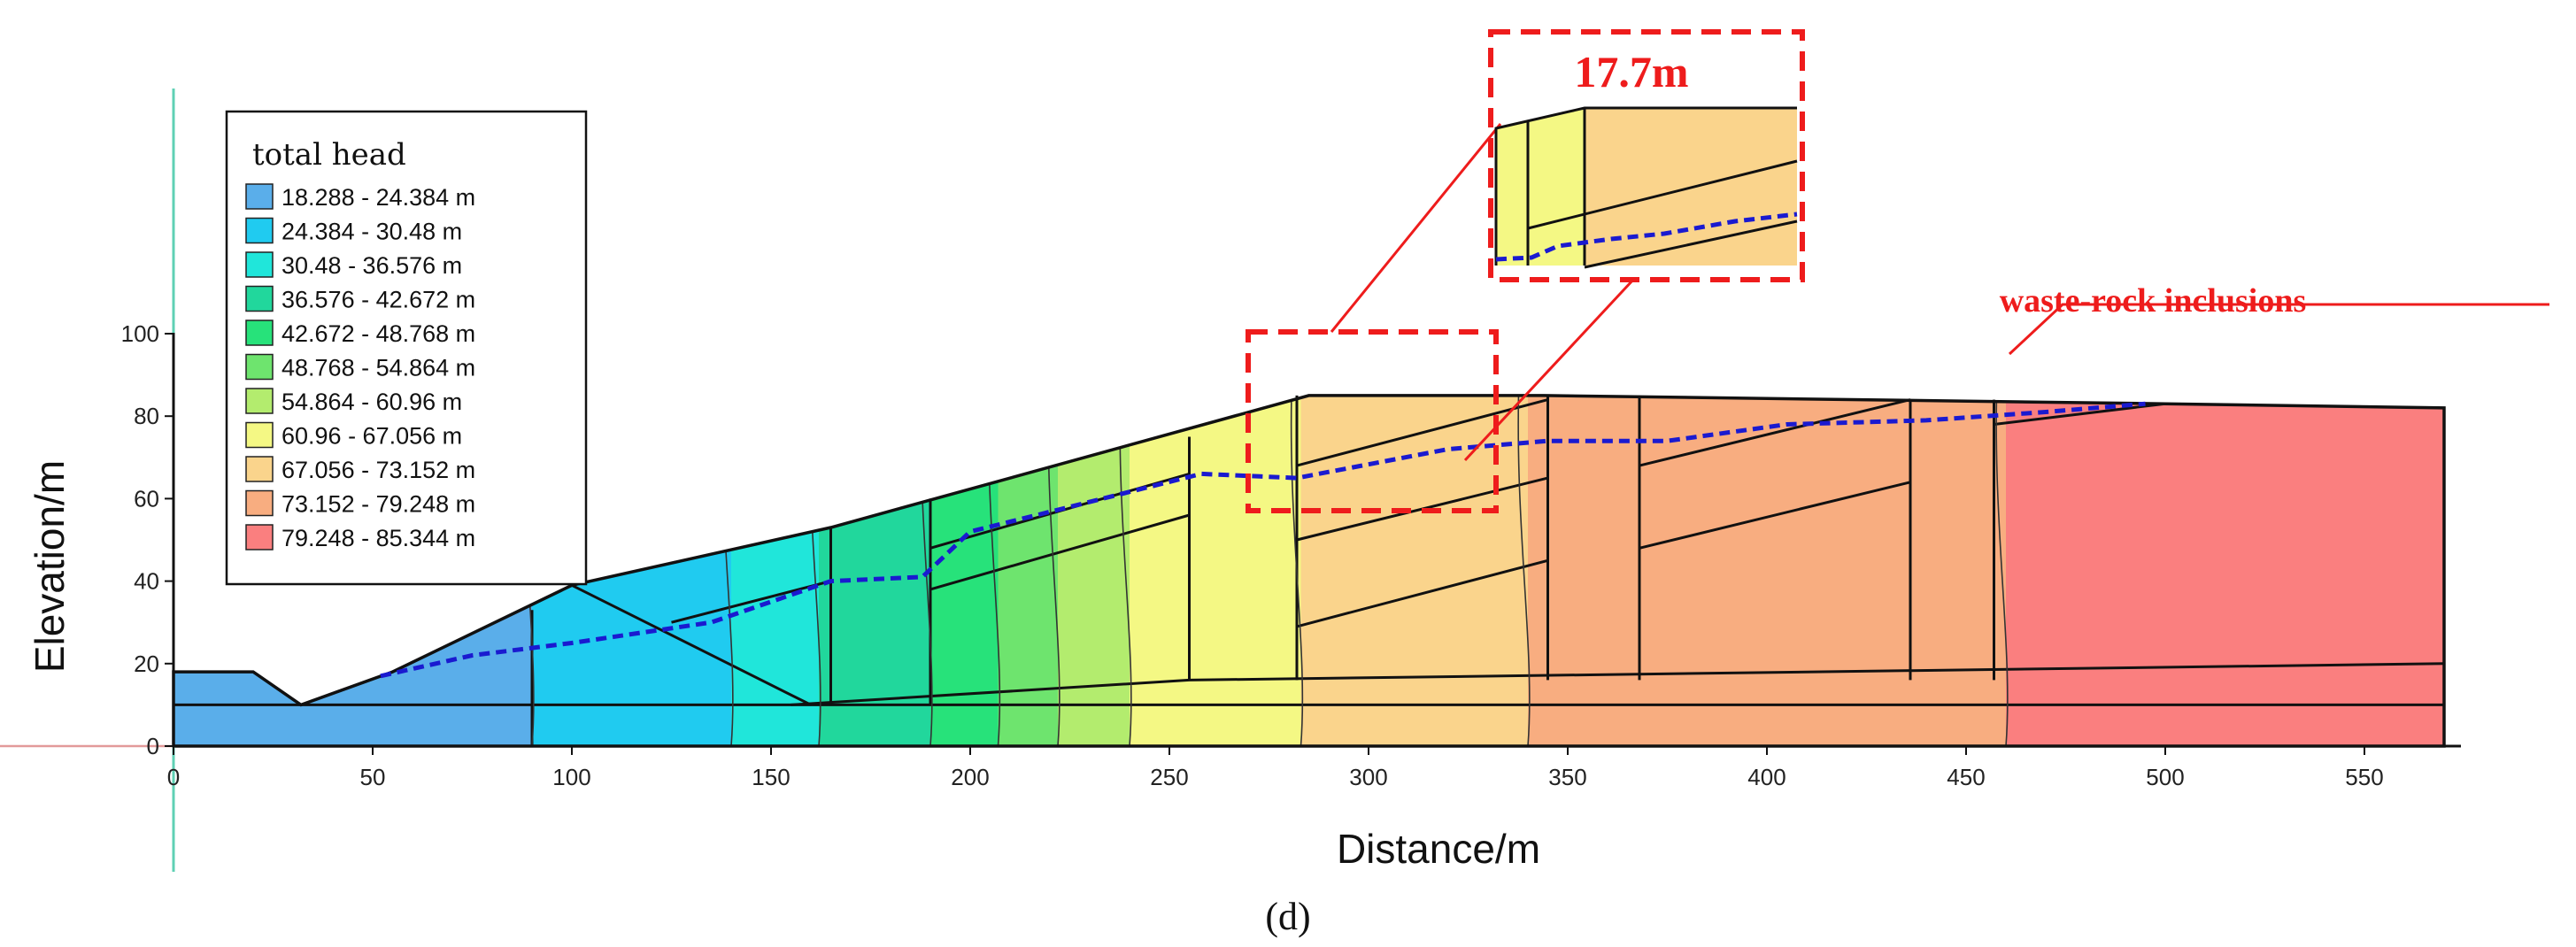  What do you see at coordinates (146, 581) in the screenshot?
I see `y-tick-label-2: 40` at bounding box center [146, 581].